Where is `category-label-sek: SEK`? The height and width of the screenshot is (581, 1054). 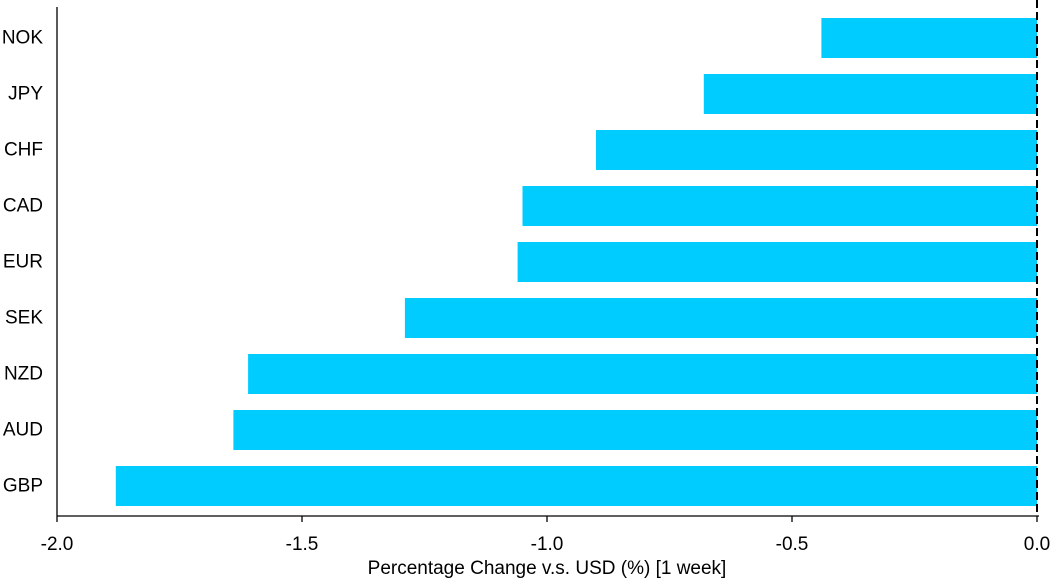
category-label-sek: SEK is located at coordinates (24, 318).